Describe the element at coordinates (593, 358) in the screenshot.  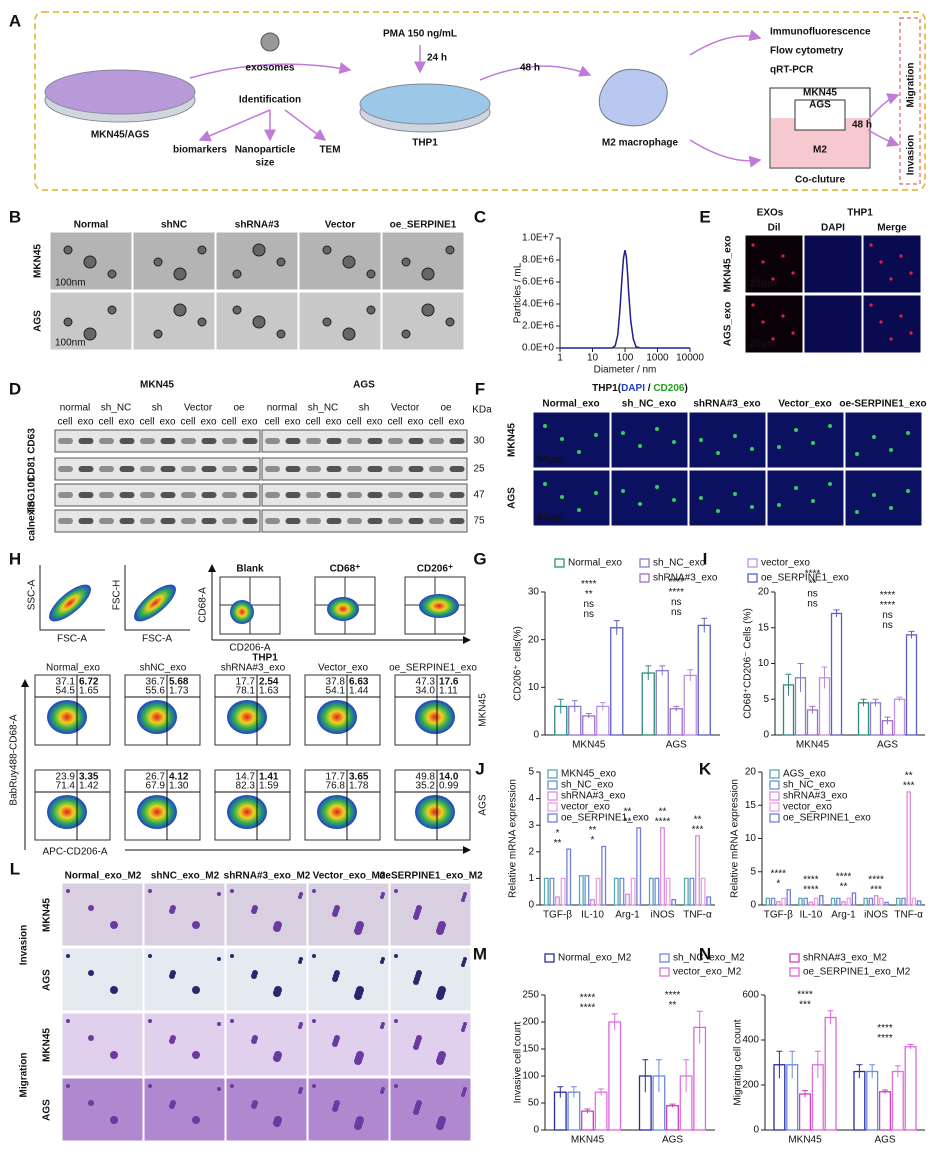
I see `x-tick-label: 10` at that location.